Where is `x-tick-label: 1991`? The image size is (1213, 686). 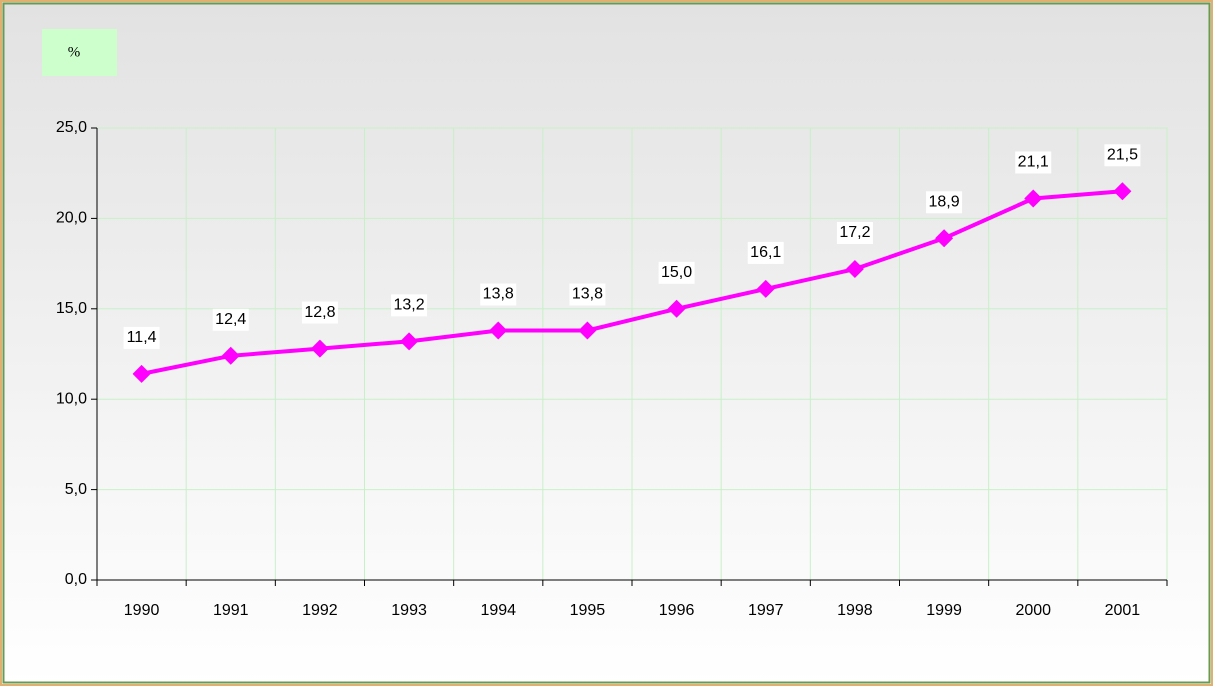
x-tick-label: 1991 is located at coordinates (231, 610).